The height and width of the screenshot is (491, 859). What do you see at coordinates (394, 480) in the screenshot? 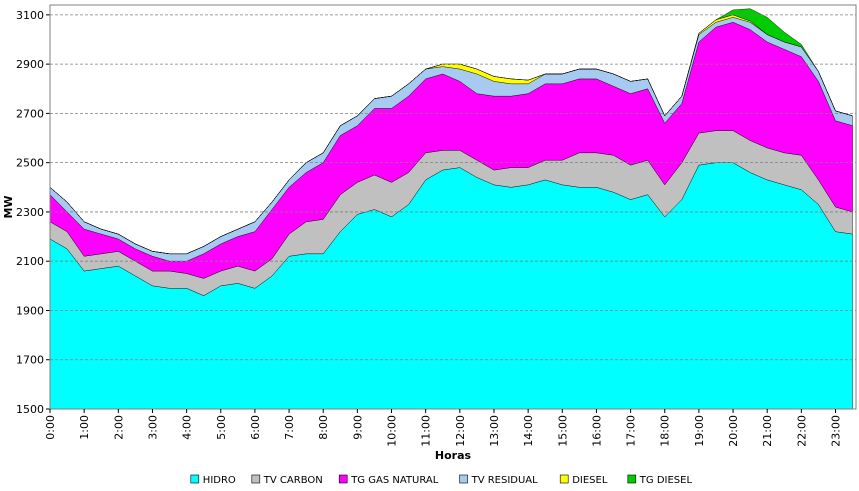
I see `legend-label: TG GAS NATURAL` at bounding box center [394, 480].